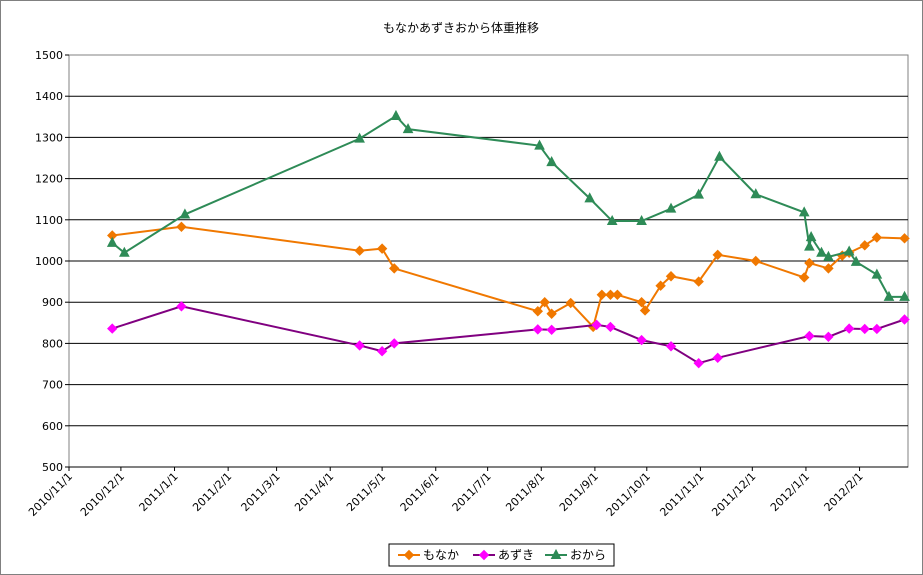 The width and height of the screenshot is (923, 575). What do you see at coordinates (52, 302) in the screenshot?
I see `y-tick-label: 900` at bounding box center [52, 302].